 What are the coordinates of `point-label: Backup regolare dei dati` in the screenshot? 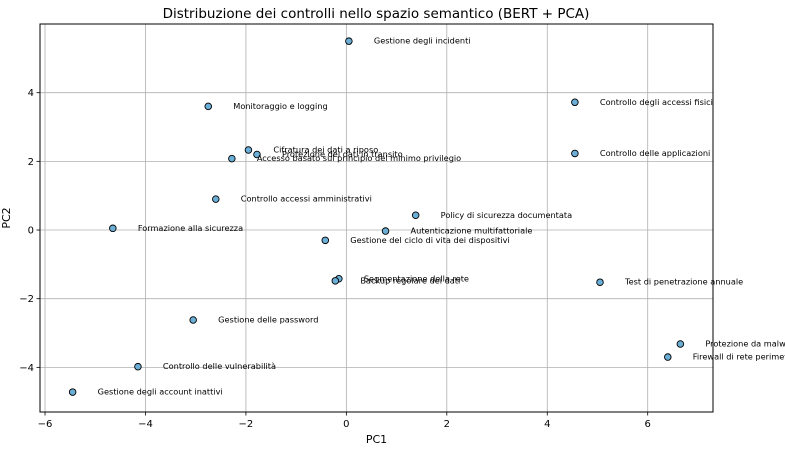 It's located at (410, 280).